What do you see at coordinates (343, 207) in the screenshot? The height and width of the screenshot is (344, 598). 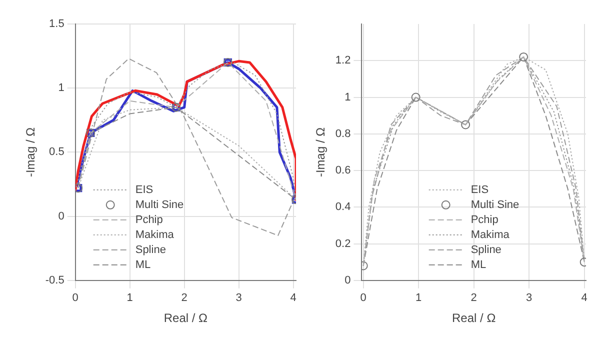 I see `y-tick-label: 0.4` at bounding box center [343, 207].